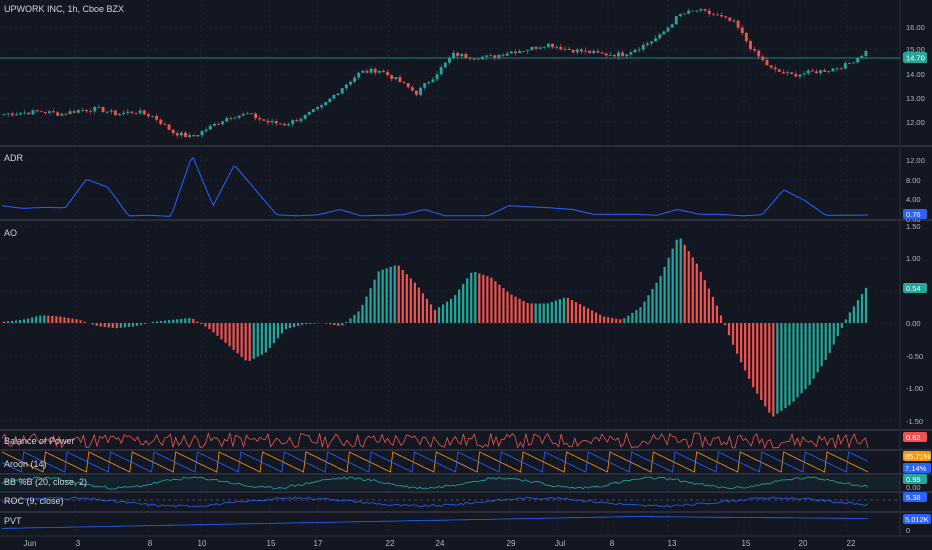  I want to click on axis-tick-label: 14.00, so click(915, 74).